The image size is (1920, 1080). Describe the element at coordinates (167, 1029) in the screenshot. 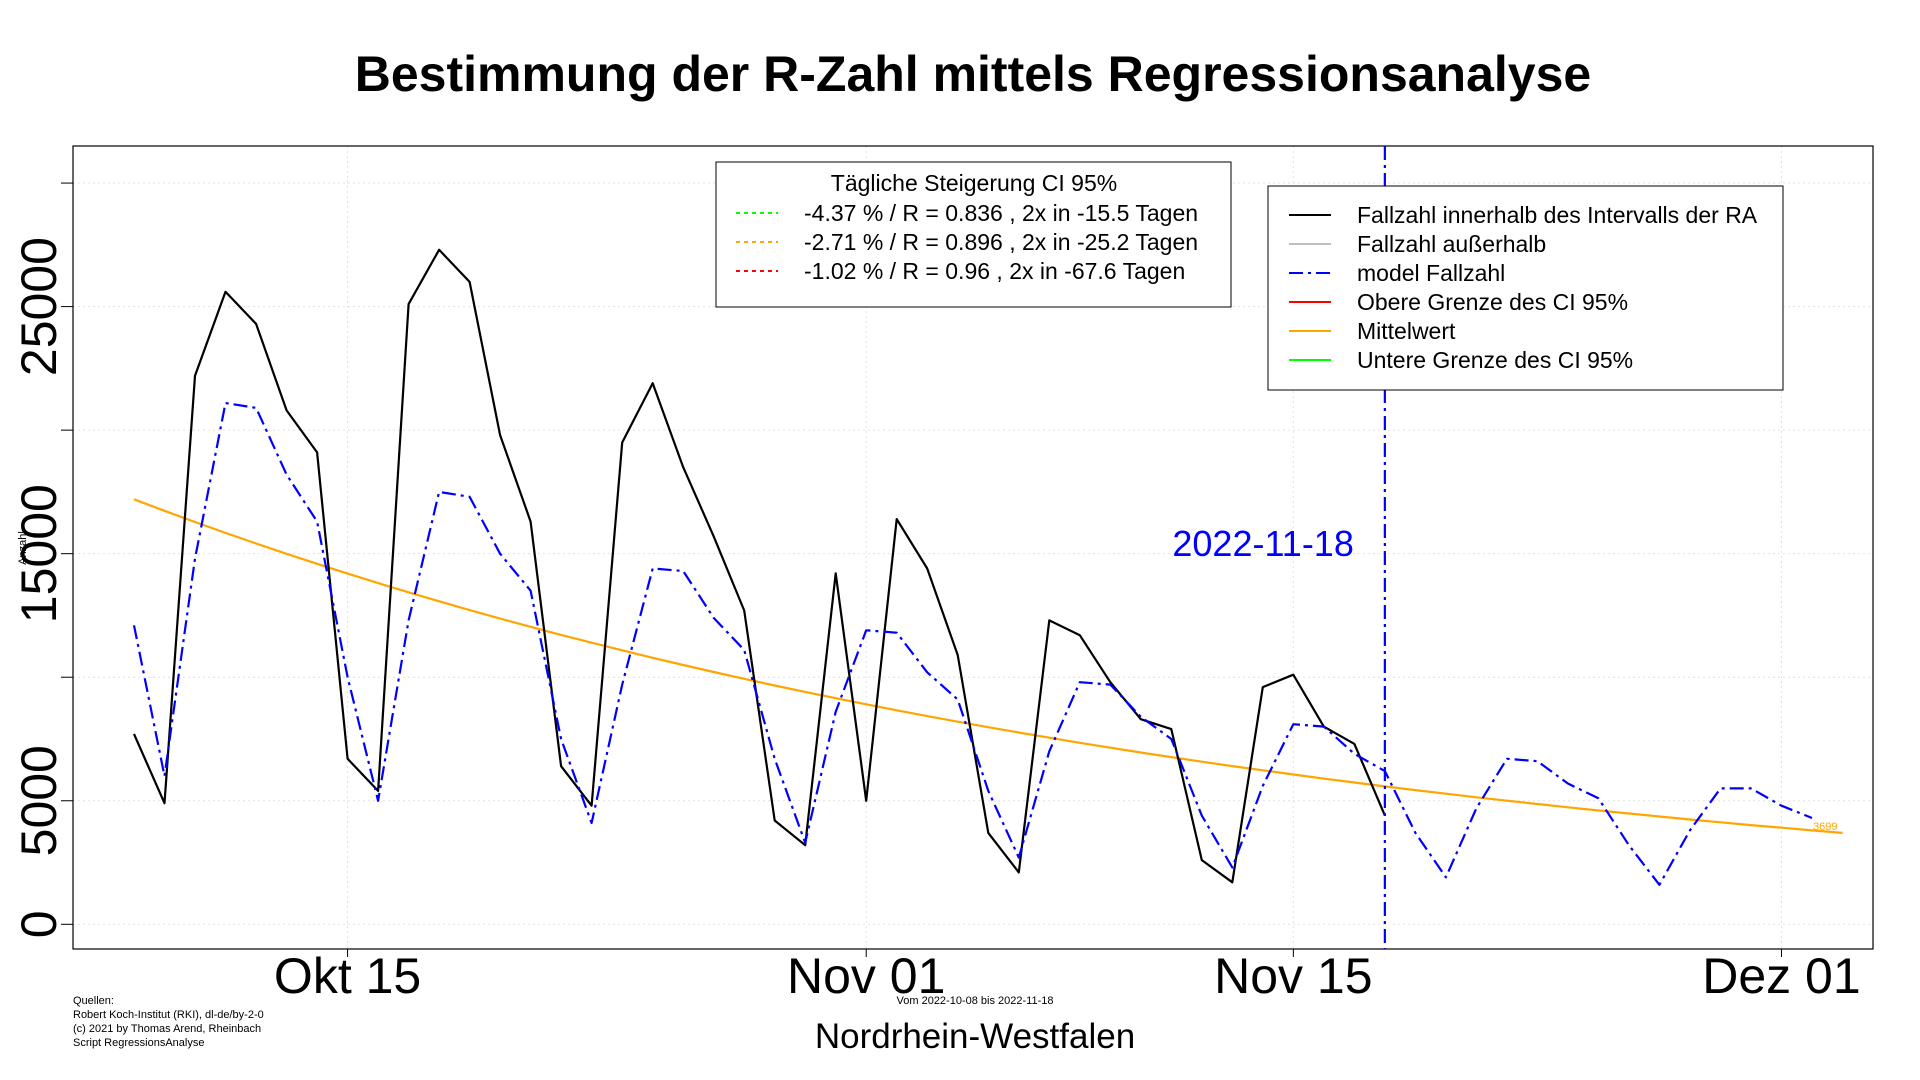

I see `source-line-3: (c) 2021 by Thomas Arend, Rheinbach` at that location.